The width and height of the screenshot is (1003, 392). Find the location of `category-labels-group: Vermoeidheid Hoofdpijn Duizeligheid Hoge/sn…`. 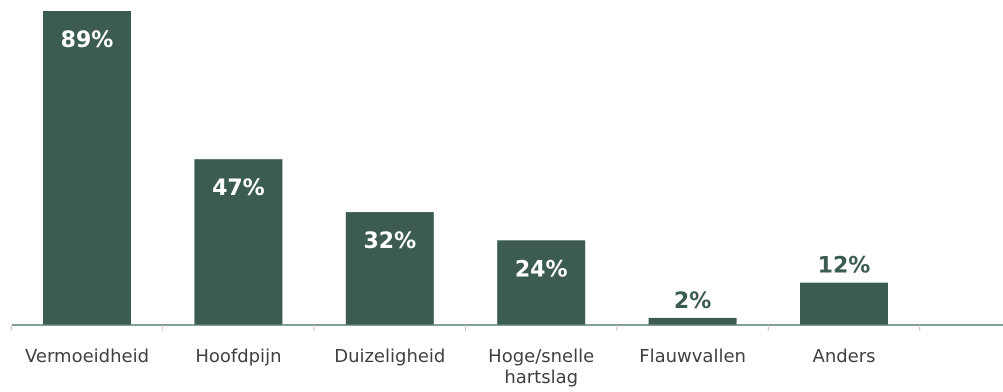

category-labels-group: Vermoeidheid Hoofdpijn Duizeligheid Hoge/sn… is located at coordinates (450, 367).